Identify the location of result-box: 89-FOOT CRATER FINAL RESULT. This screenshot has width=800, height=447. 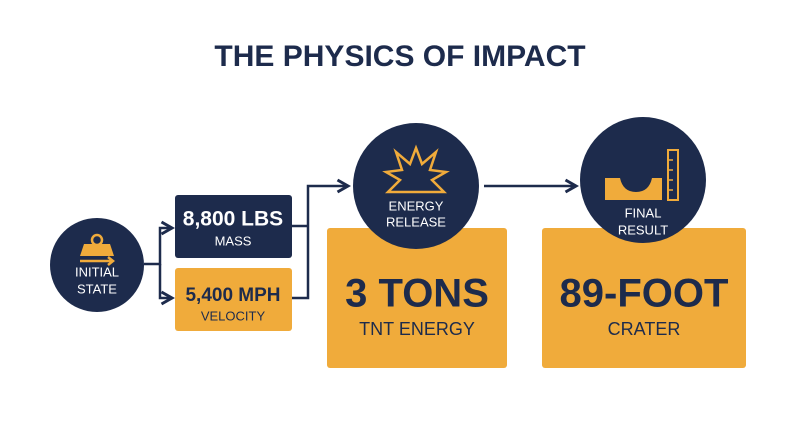
(644, 242).